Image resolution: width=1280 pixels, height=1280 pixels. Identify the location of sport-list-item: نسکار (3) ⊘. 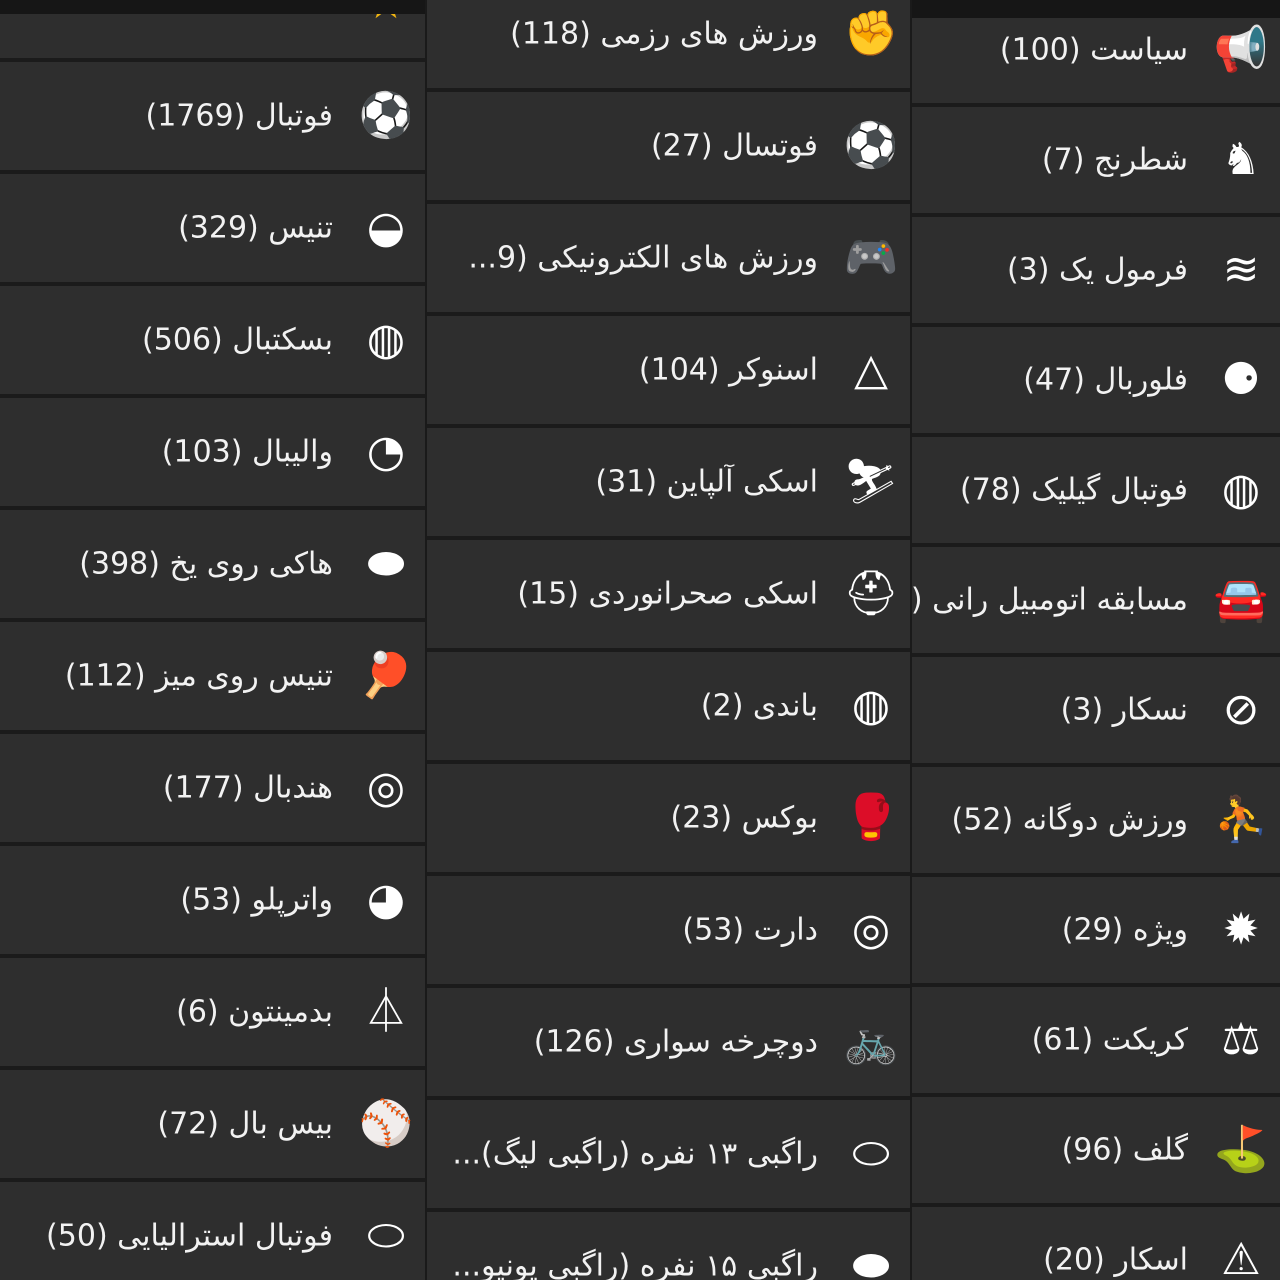
(1096, 712).